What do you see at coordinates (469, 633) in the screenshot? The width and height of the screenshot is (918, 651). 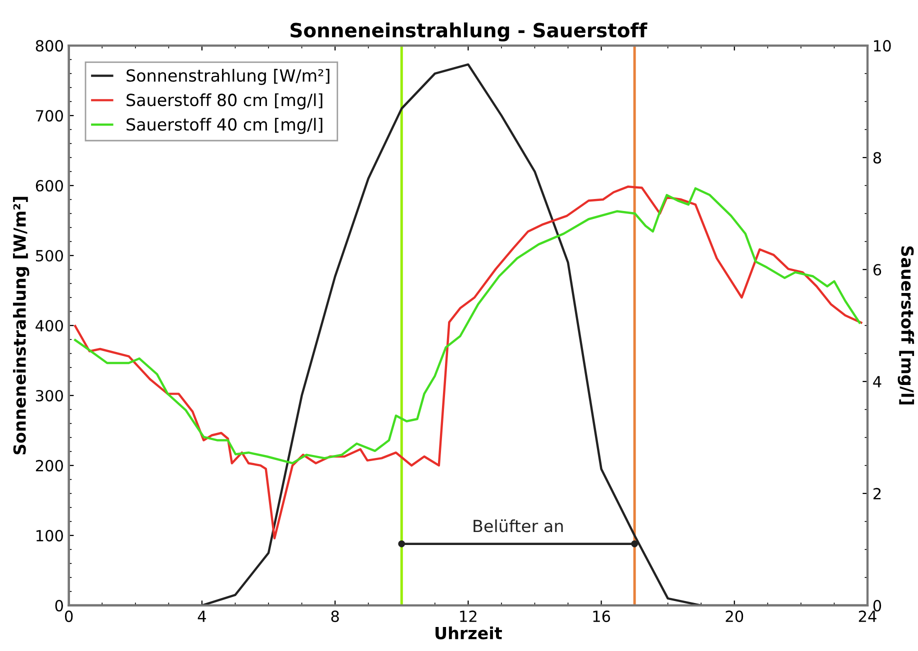 I see `x-axis-title: Uhrzeit` at bounding box center [469, 633].